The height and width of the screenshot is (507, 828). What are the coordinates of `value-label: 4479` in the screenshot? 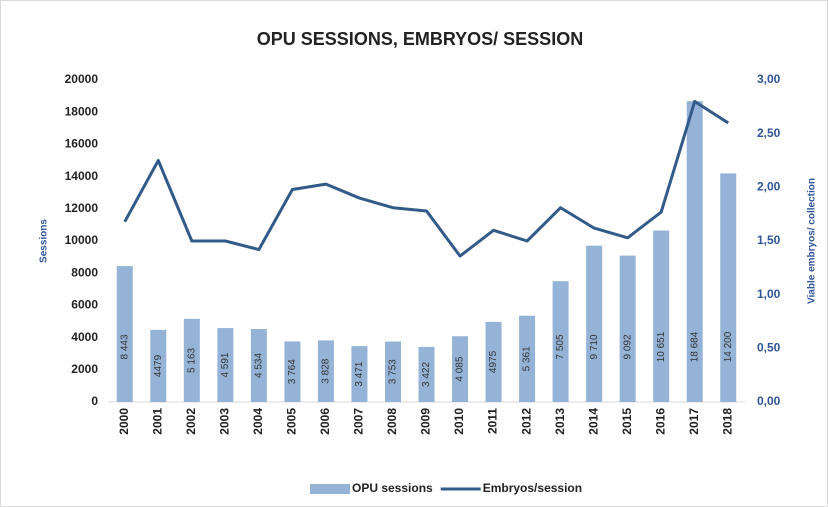 It's located at (158, 365).